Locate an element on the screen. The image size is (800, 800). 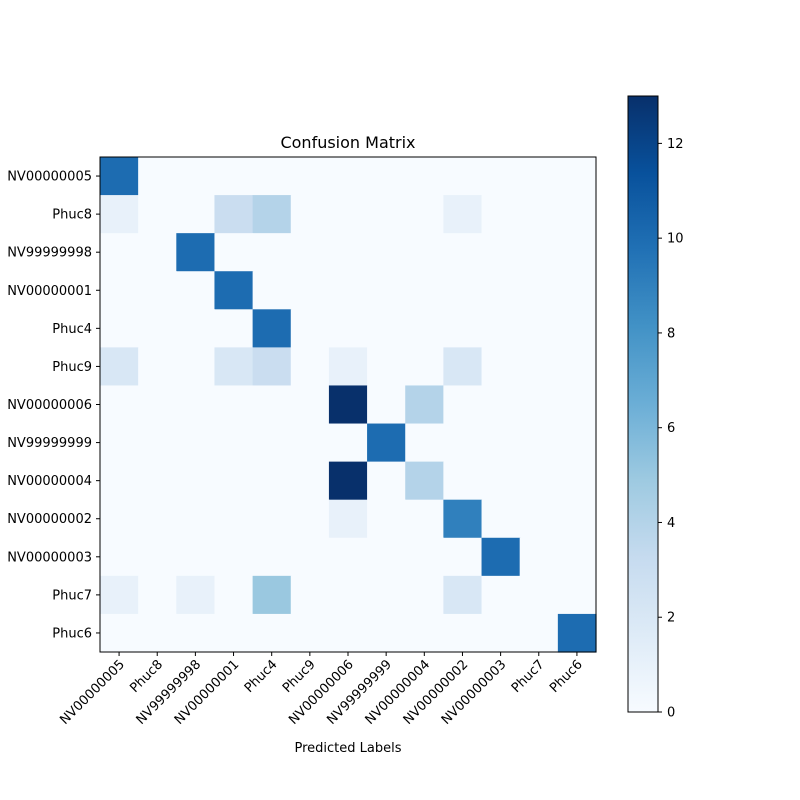
y-tick-label: NV00000002 is located at coordinates (49, 519).